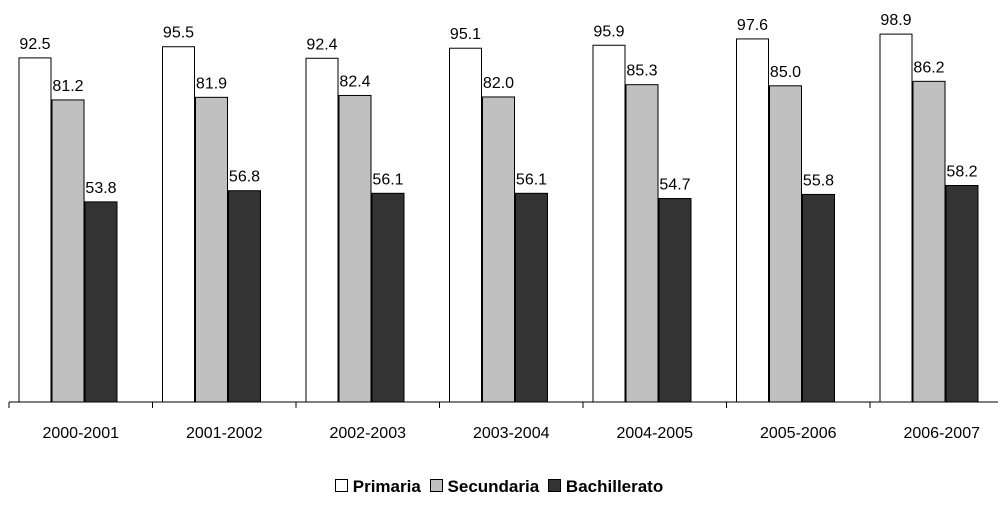  What do you see at coordinates (674, 185) in the screenshot?
I see `data-label-bachillerato-2004-2005: 54.7` at bounding box center [674, 185].